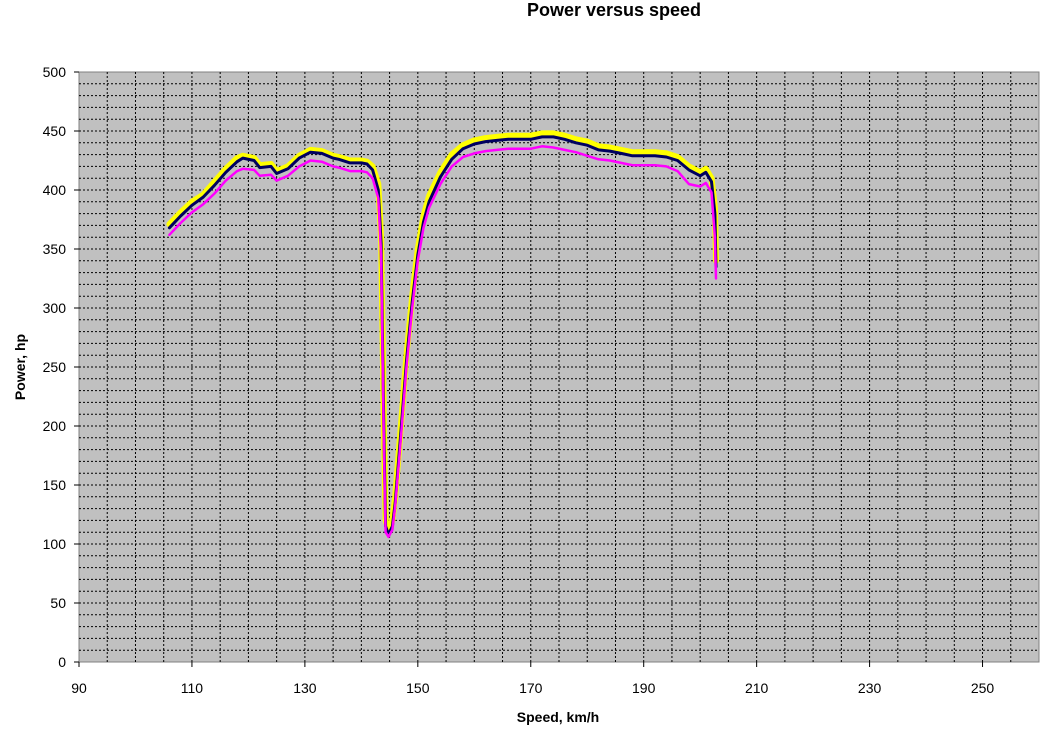 The height and width of the screenshot is (741, 1057). Describe the element at coordinates (62, 662) in the screenshot. I see `y-tick-label: 0` at that location.